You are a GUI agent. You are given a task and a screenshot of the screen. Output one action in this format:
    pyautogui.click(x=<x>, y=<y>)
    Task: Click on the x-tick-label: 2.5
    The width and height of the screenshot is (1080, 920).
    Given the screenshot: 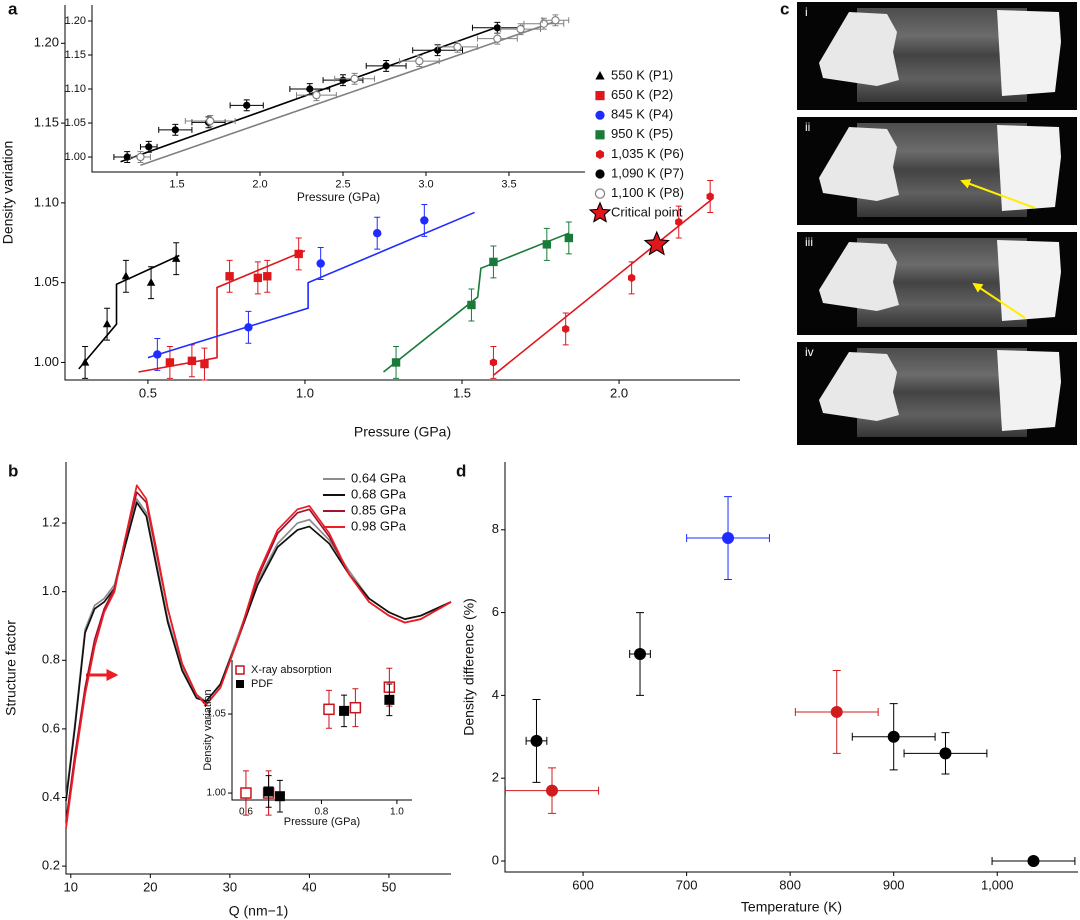 What is the action you would take?
    pyautogui.click(x=342, y=185)
    